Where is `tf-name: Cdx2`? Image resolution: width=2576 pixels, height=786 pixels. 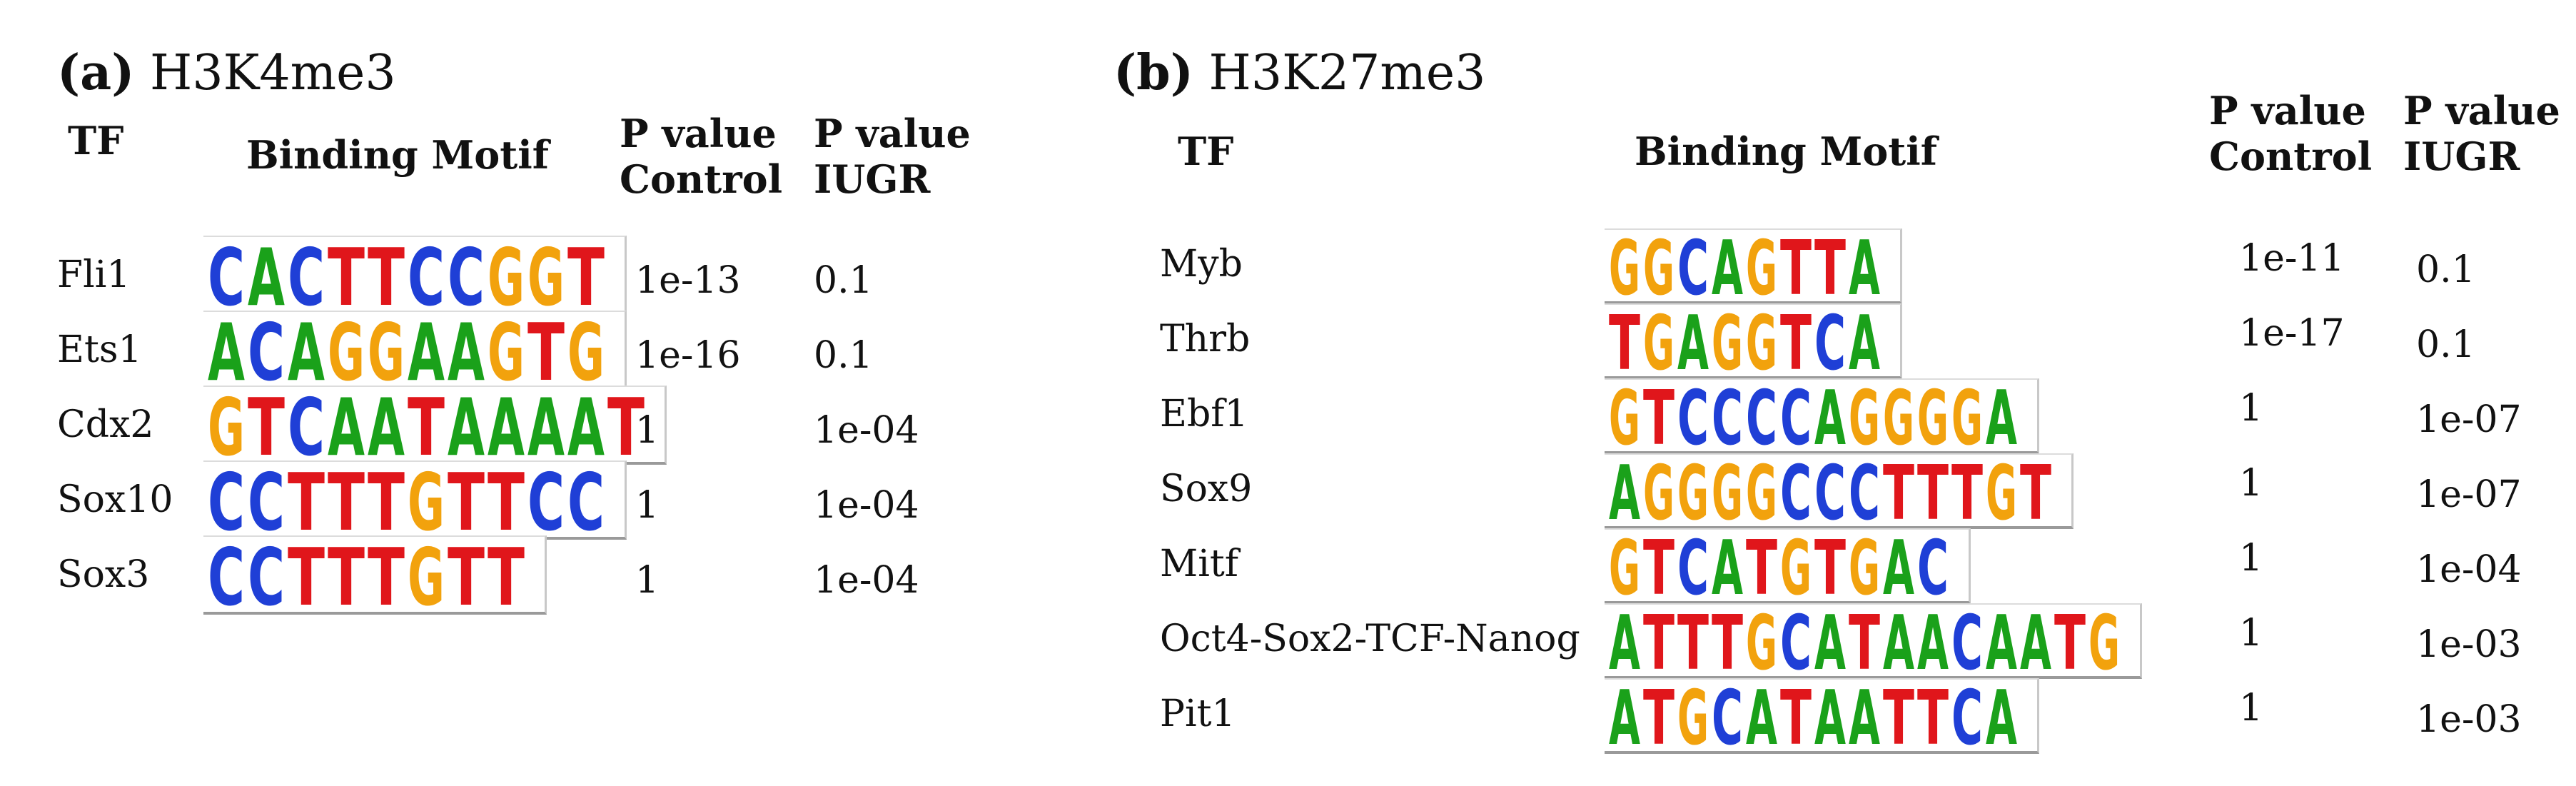 tf-name: Cdx2 is located at coordinates (105, 424).